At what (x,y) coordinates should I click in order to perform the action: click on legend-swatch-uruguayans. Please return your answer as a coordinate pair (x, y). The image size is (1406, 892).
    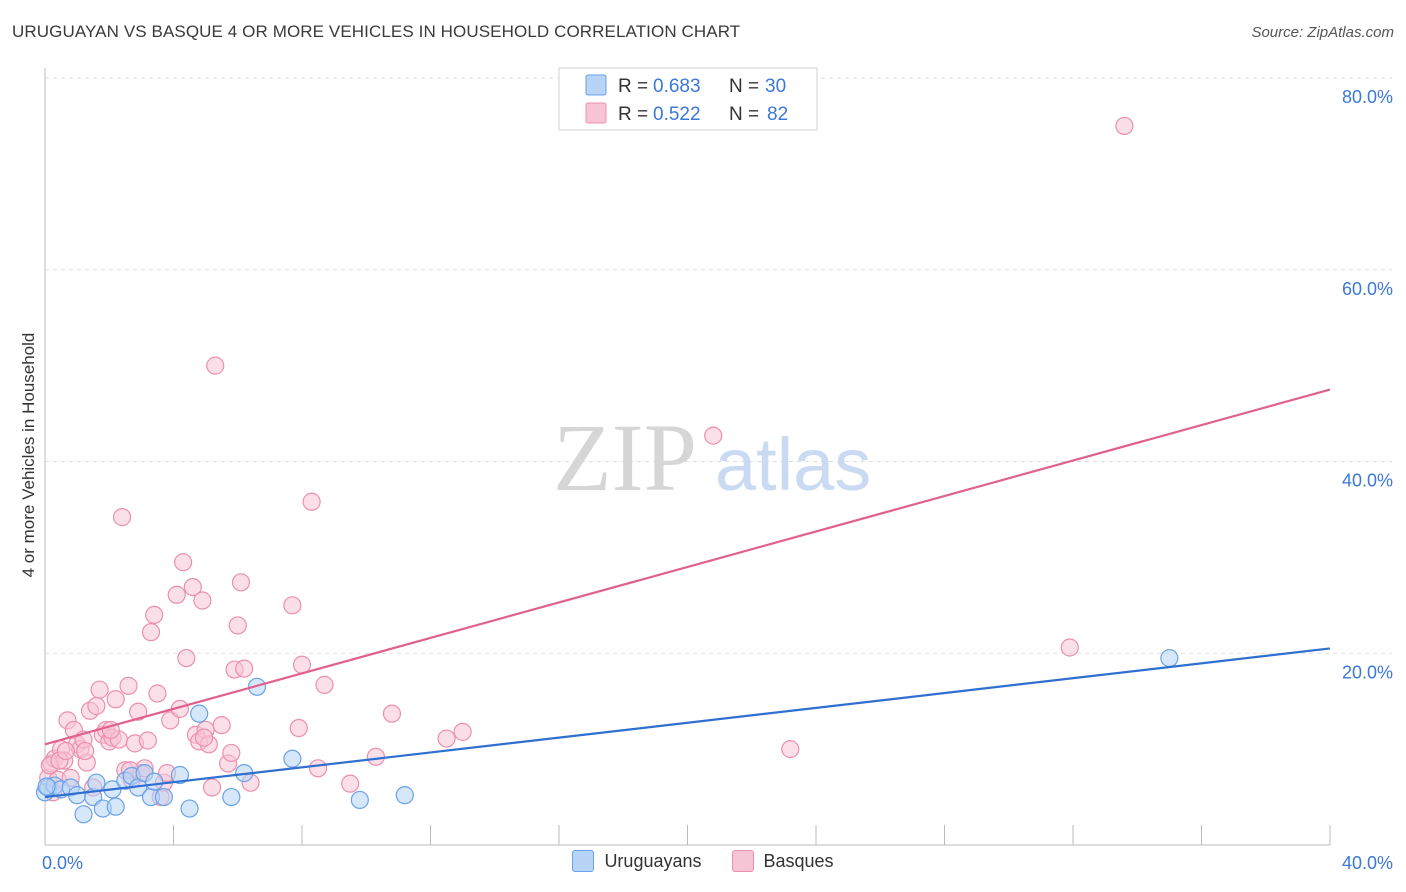
    Looking at the image, I should click on (596, 85).